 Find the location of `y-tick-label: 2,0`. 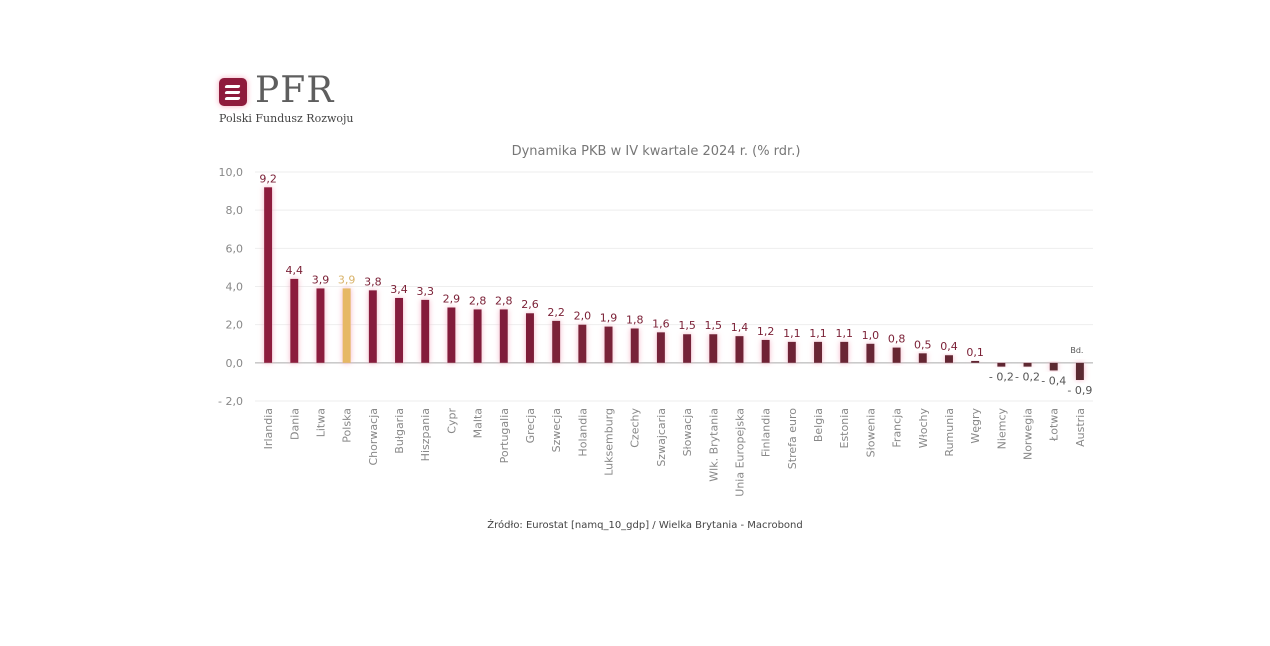

y-tick-label: 2,0 is located at coordinates (235, 325).